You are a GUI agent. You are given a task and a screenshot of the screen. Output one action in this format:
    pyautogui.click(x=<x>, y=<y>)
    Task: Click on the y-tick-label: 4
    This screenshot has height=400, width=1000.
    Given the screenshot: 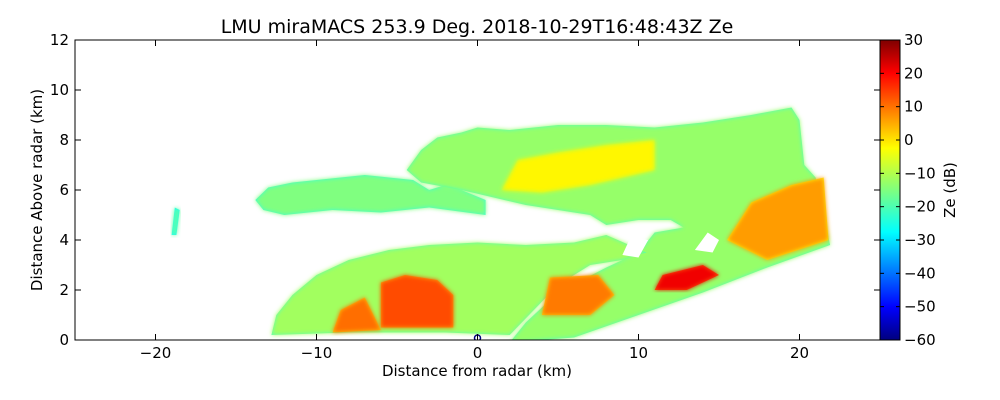 What is the action you would take?
    pyautogui.click(x=64, y=240)
    